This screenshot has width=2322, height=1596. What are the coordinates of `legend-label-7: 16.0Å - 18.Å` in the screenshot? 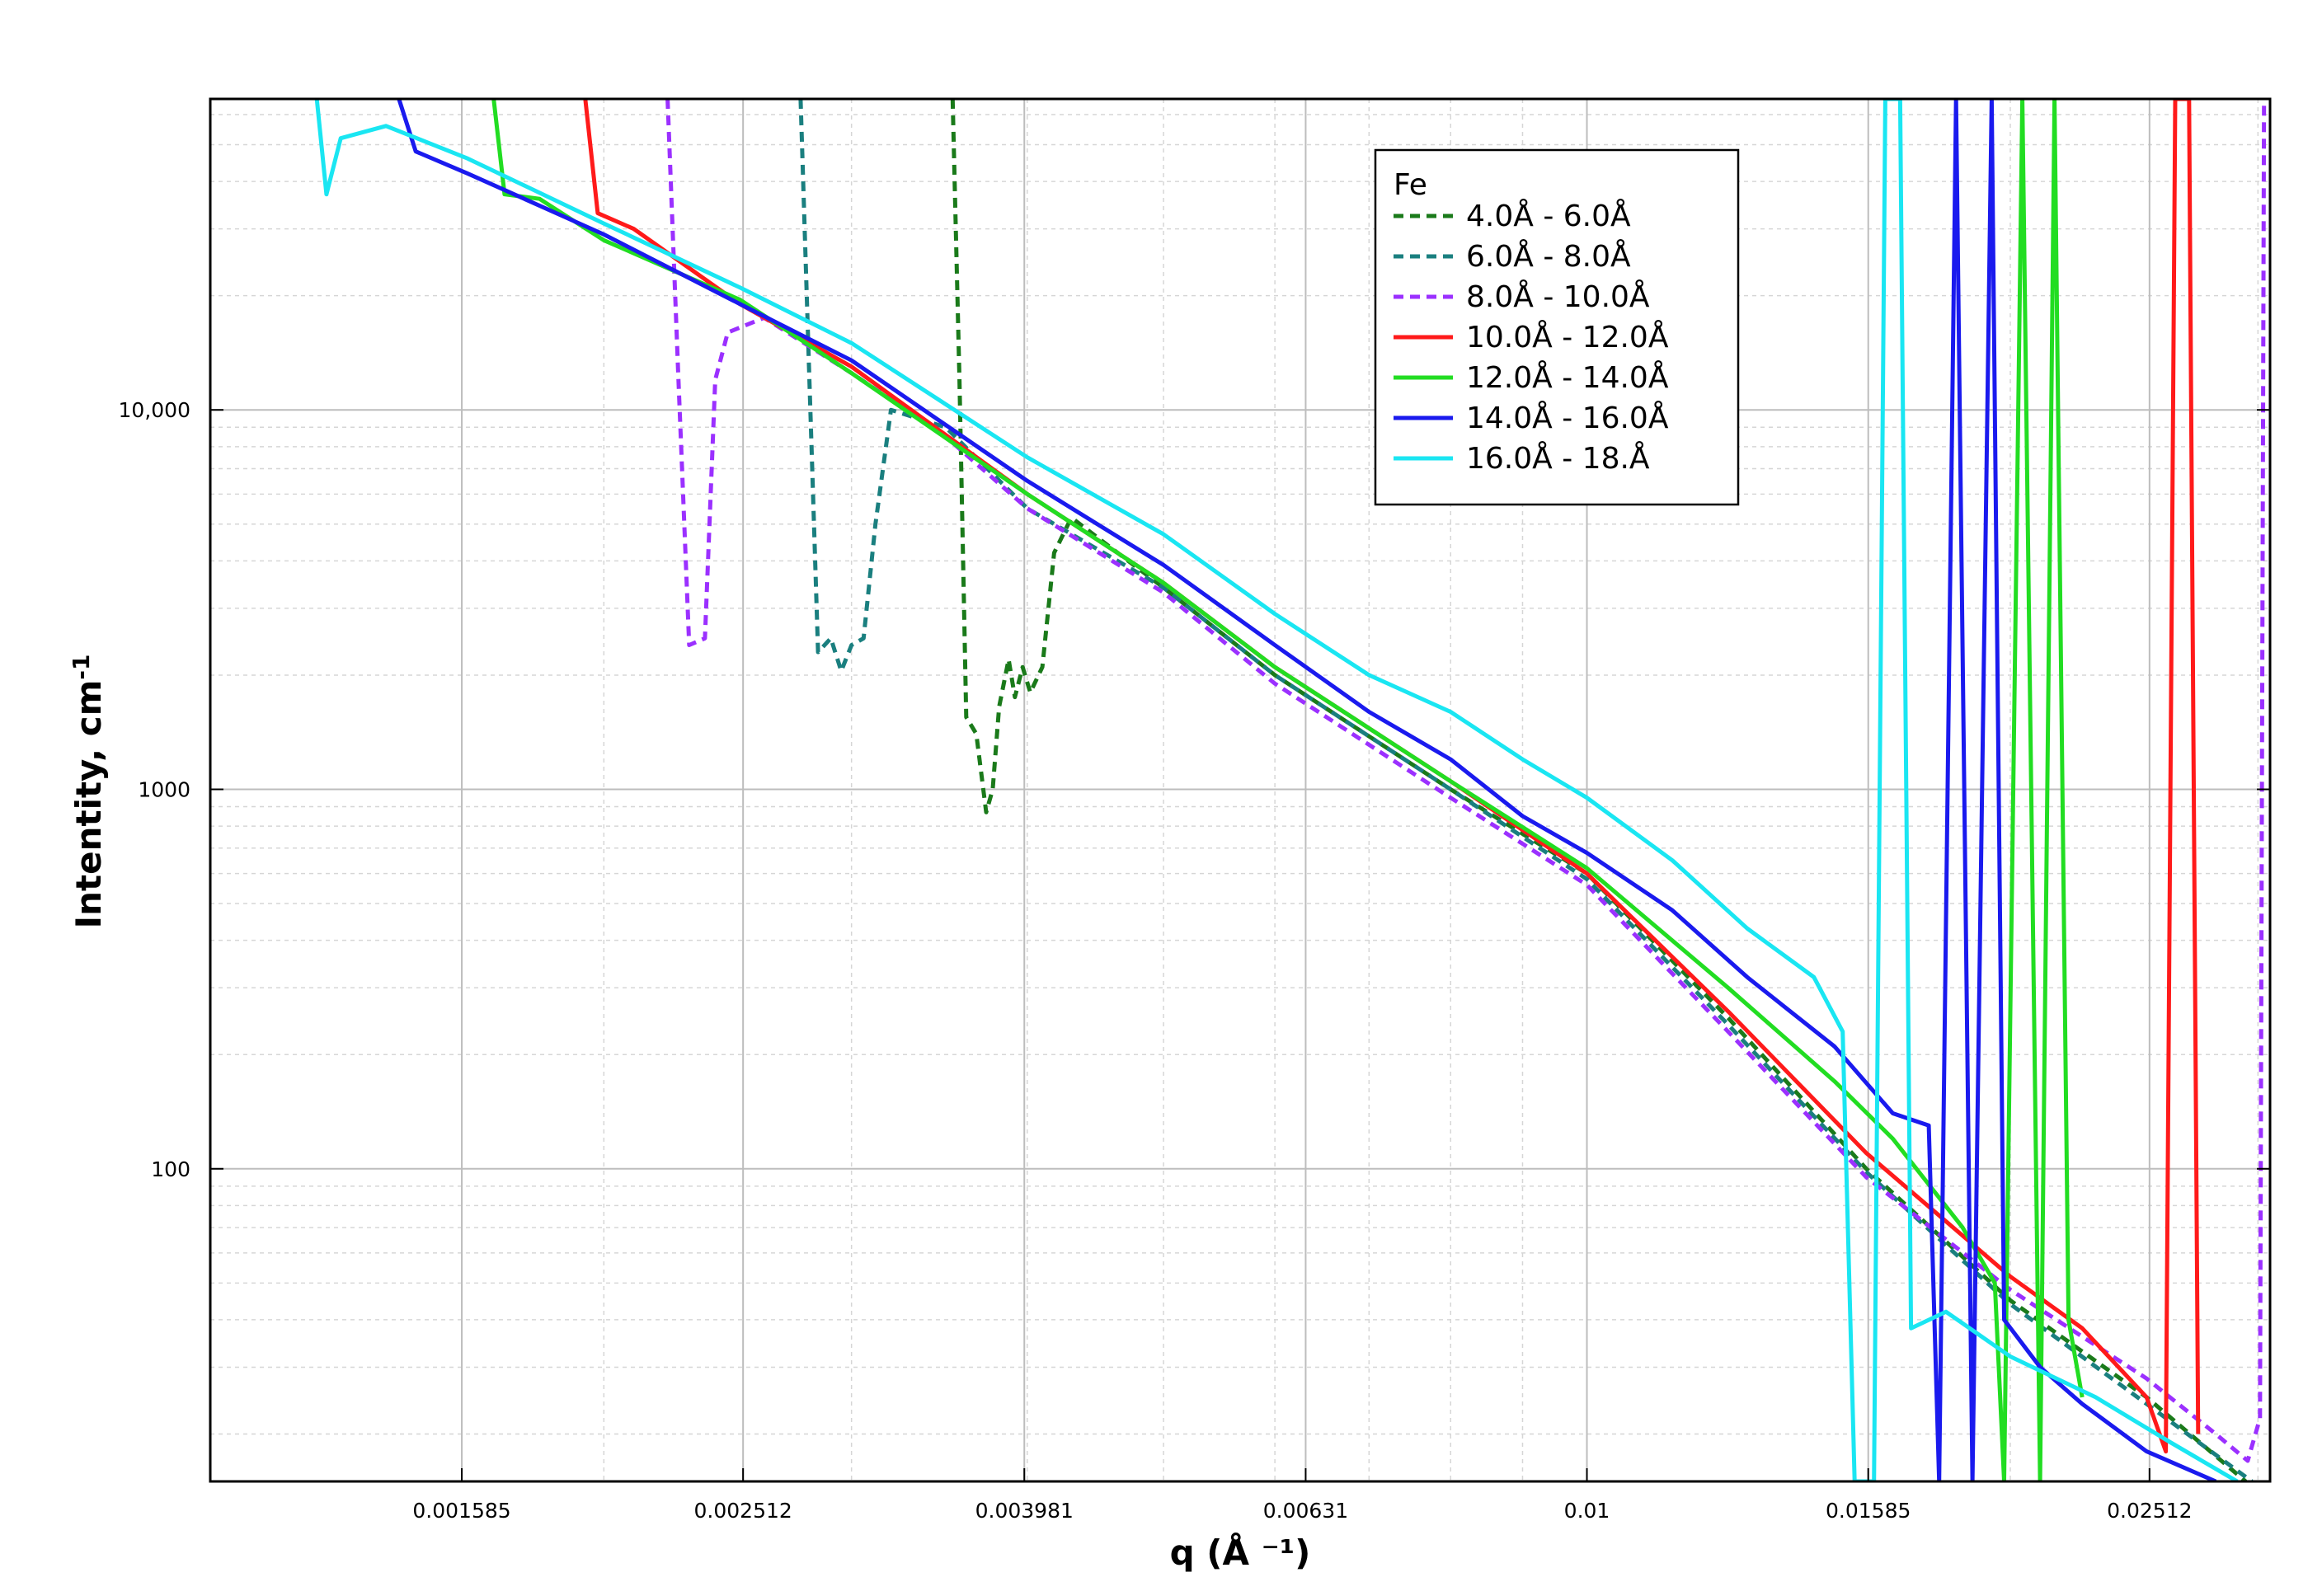 It's located at (1558, 458).